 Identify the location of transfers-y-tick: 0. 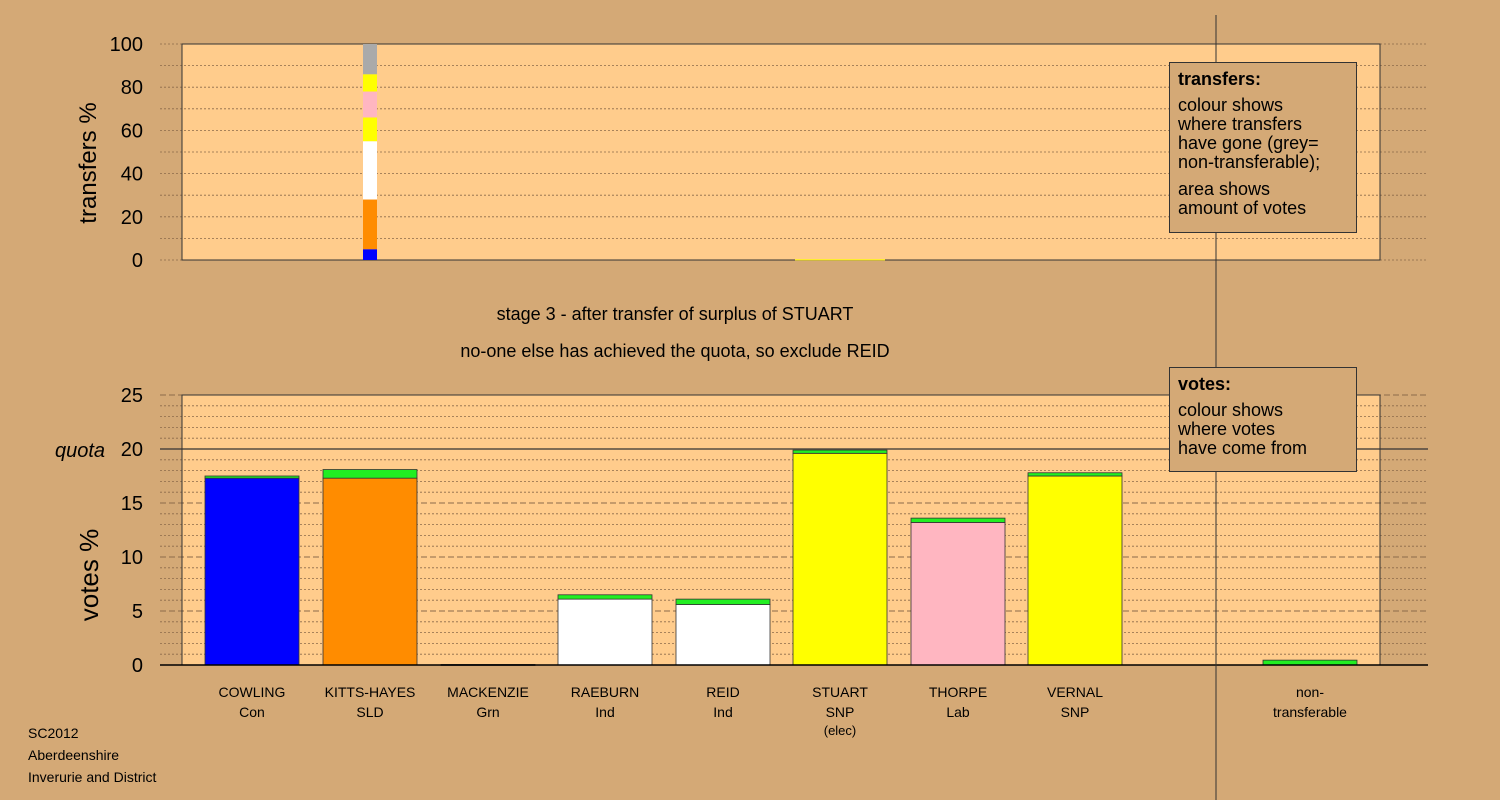
(137, 261).